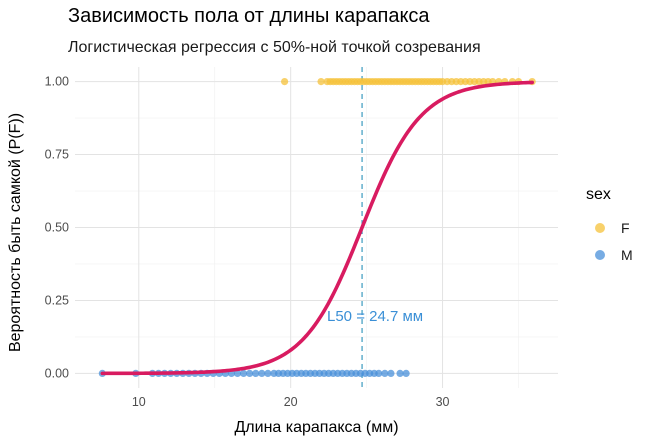  Describe the element at coordinates (57, 228) in the screenshot. I see `y-tick-label: 0.50` at that location.